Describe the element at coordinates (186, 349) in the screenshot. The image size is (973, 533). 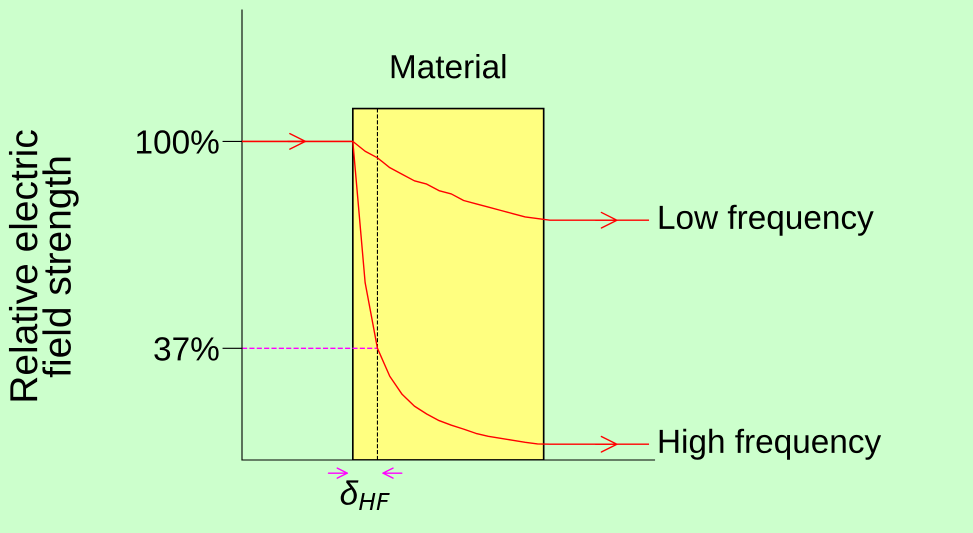
I see `y-tick-label: 37%` at that location.